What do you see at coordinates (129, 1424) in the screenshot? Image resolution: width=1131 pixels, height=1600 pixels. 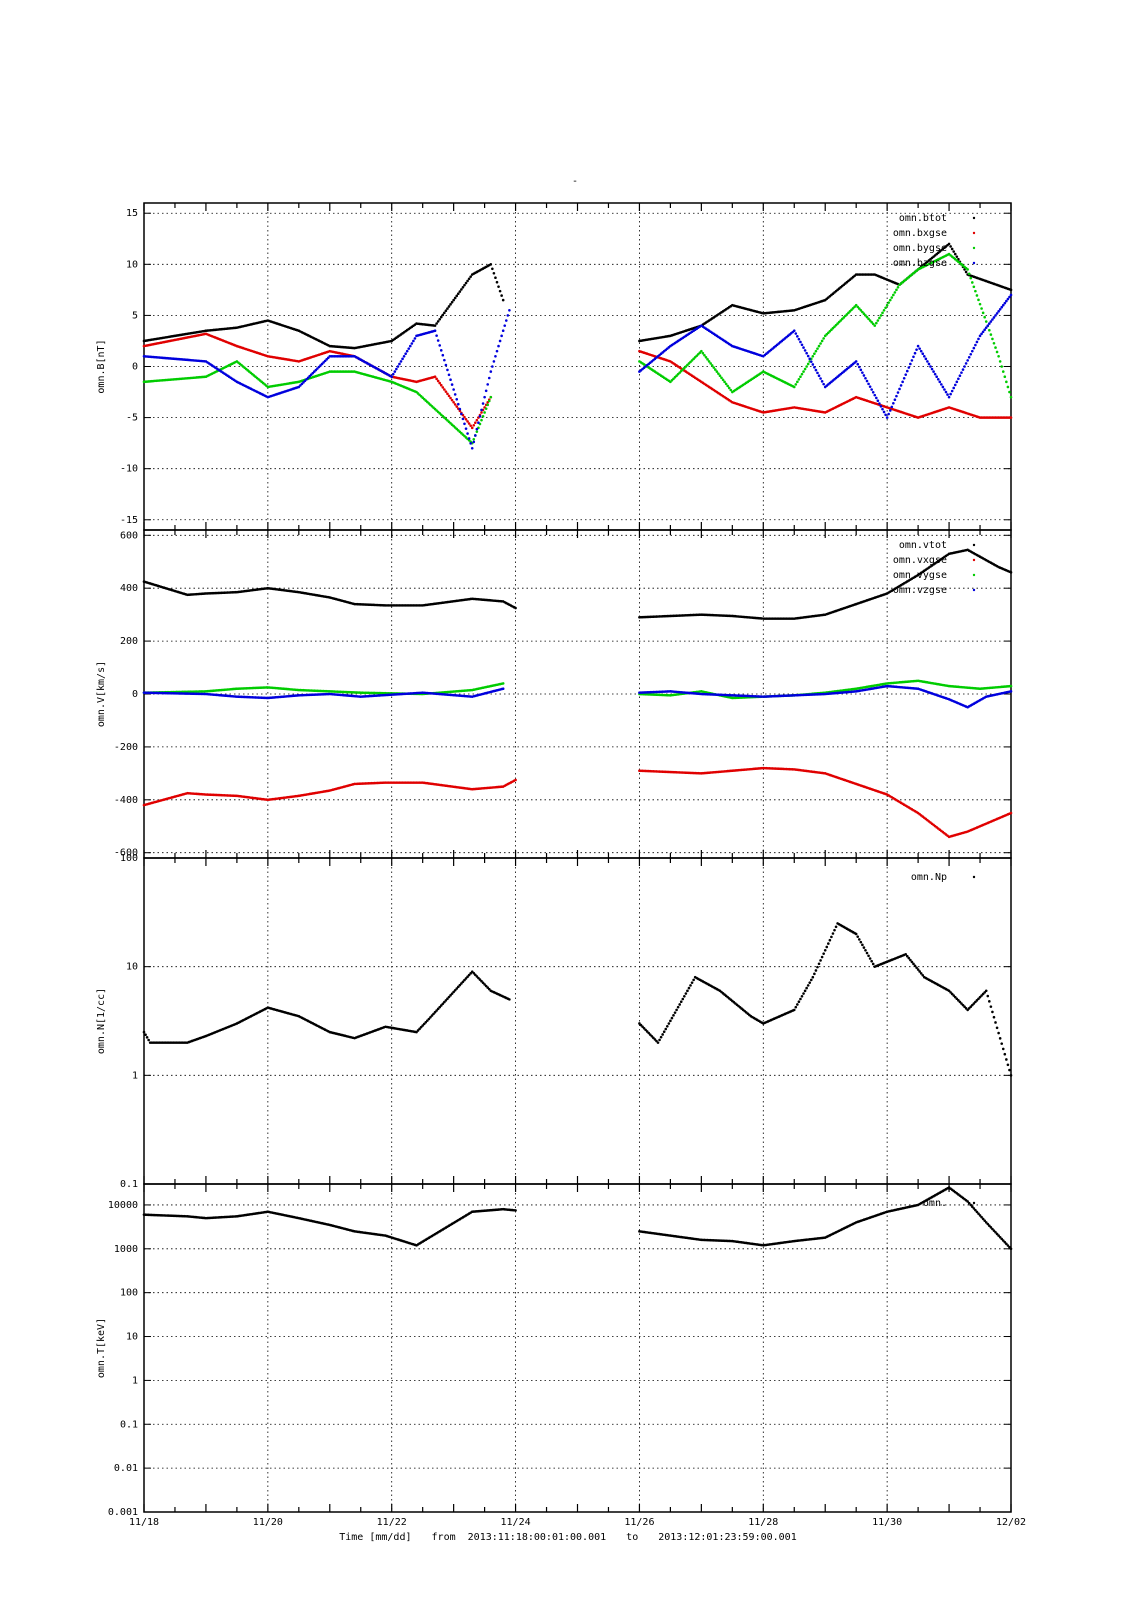 I see `y-tick-label: 0.1` at bounding box center [129, 1424].